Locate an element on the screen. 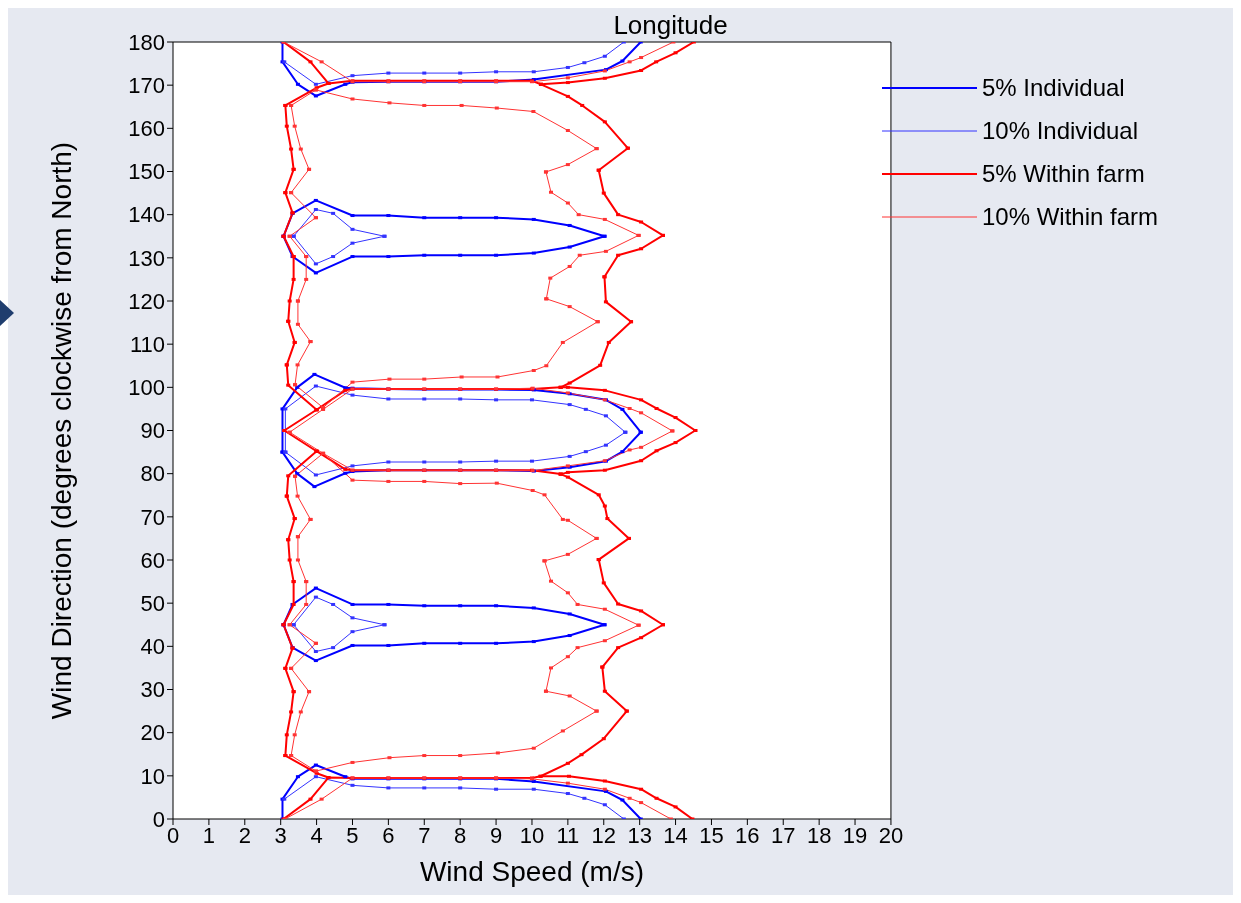  y-tick-label: 140 is located at coordinates (146, 215).